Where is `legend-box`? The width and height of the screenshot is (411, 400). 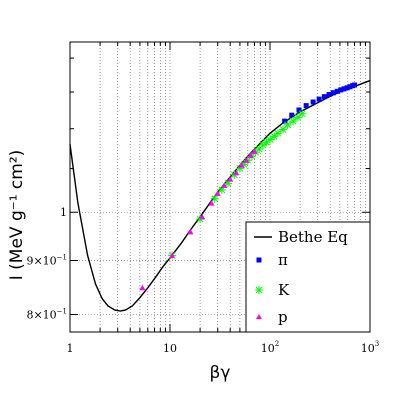
legend-box is located at coordinates (308, 277).